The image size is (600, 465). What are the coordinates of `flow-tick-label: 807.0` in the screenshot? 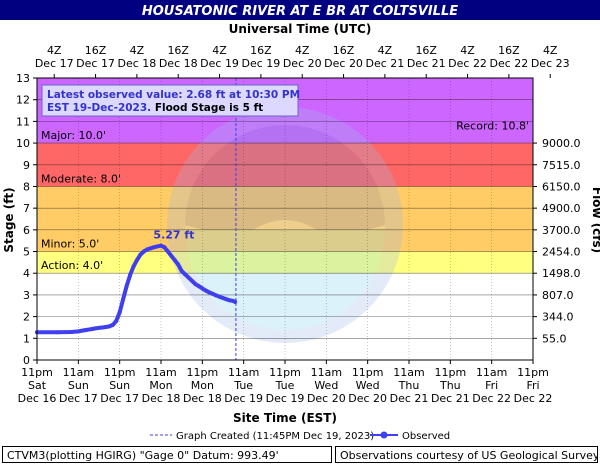 It's located at (558, 295).